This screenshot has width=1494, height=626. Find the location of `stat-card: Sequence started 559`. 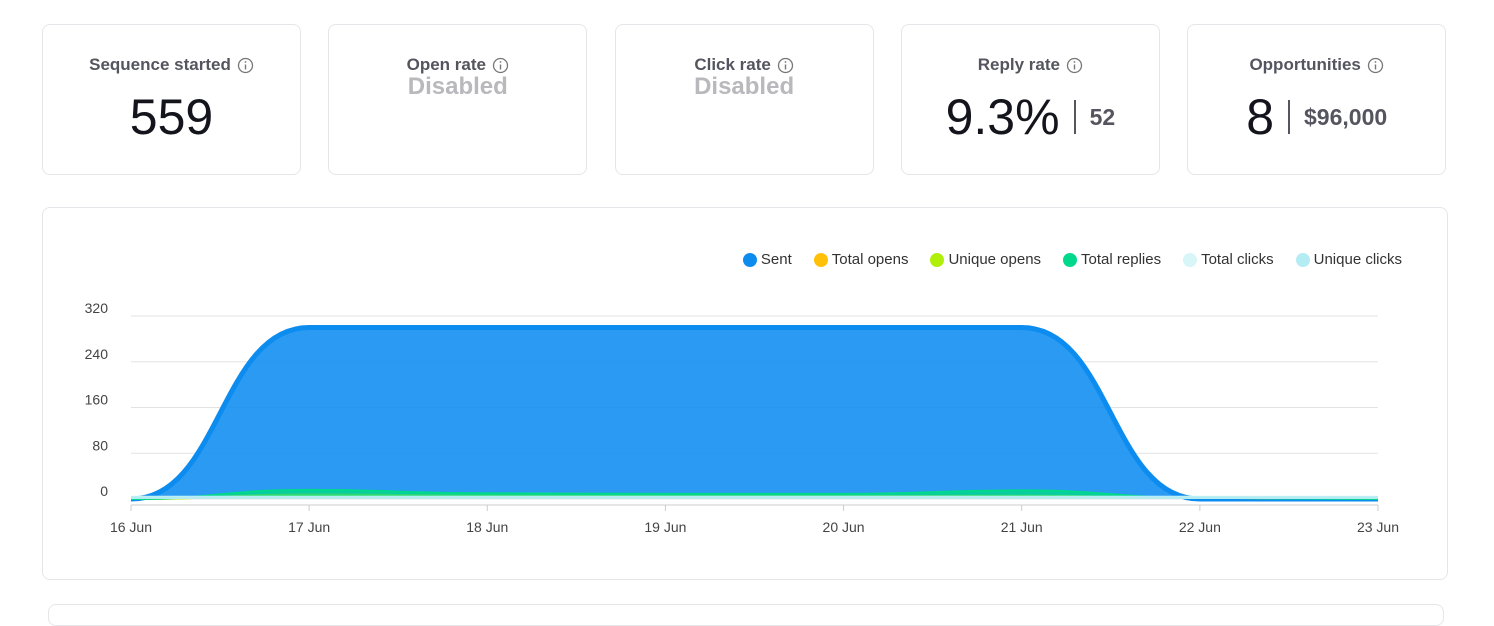

stat-card: Sequence started 559 is located at coordinates (171, 99).